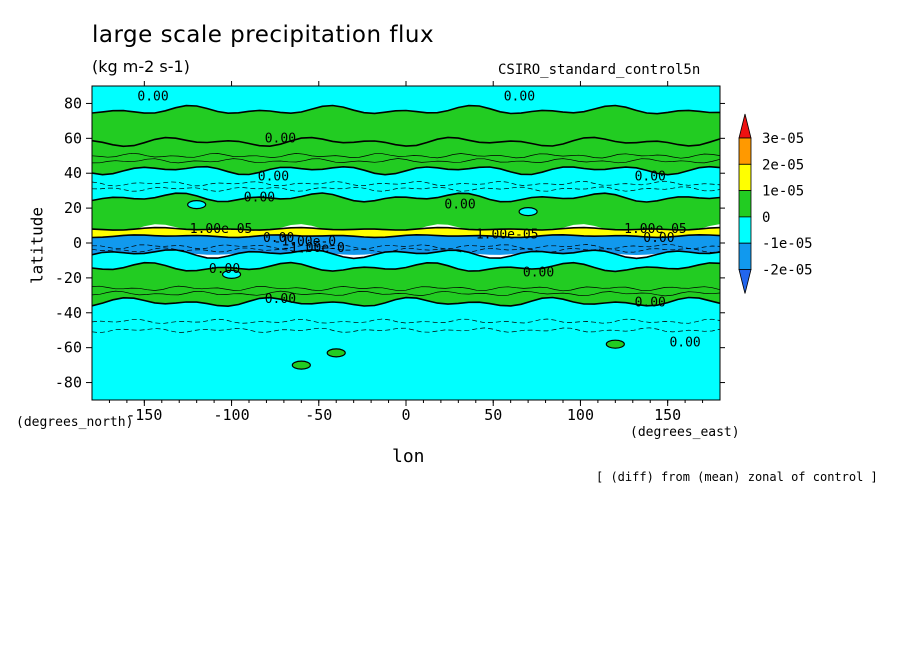 The image size is (904, 654). I want to click on x-tick-label: 150, so click(667, 415).